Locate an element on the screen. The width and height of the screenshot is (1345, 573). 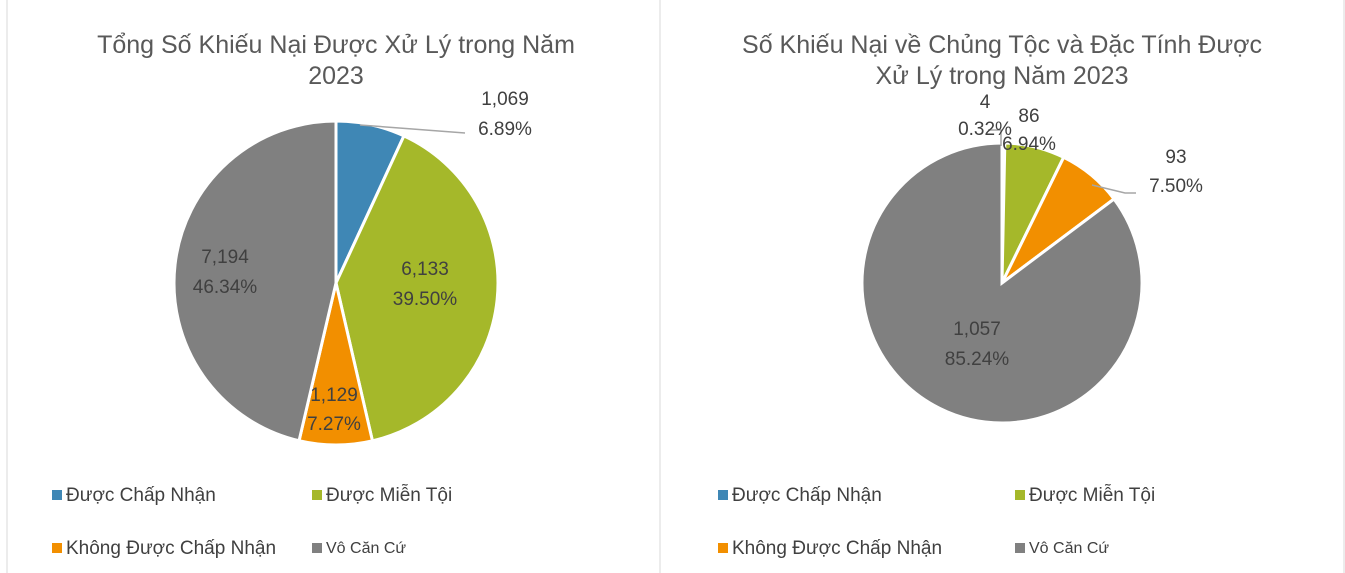
data-label: 4 is located at coordinates (985, 102).